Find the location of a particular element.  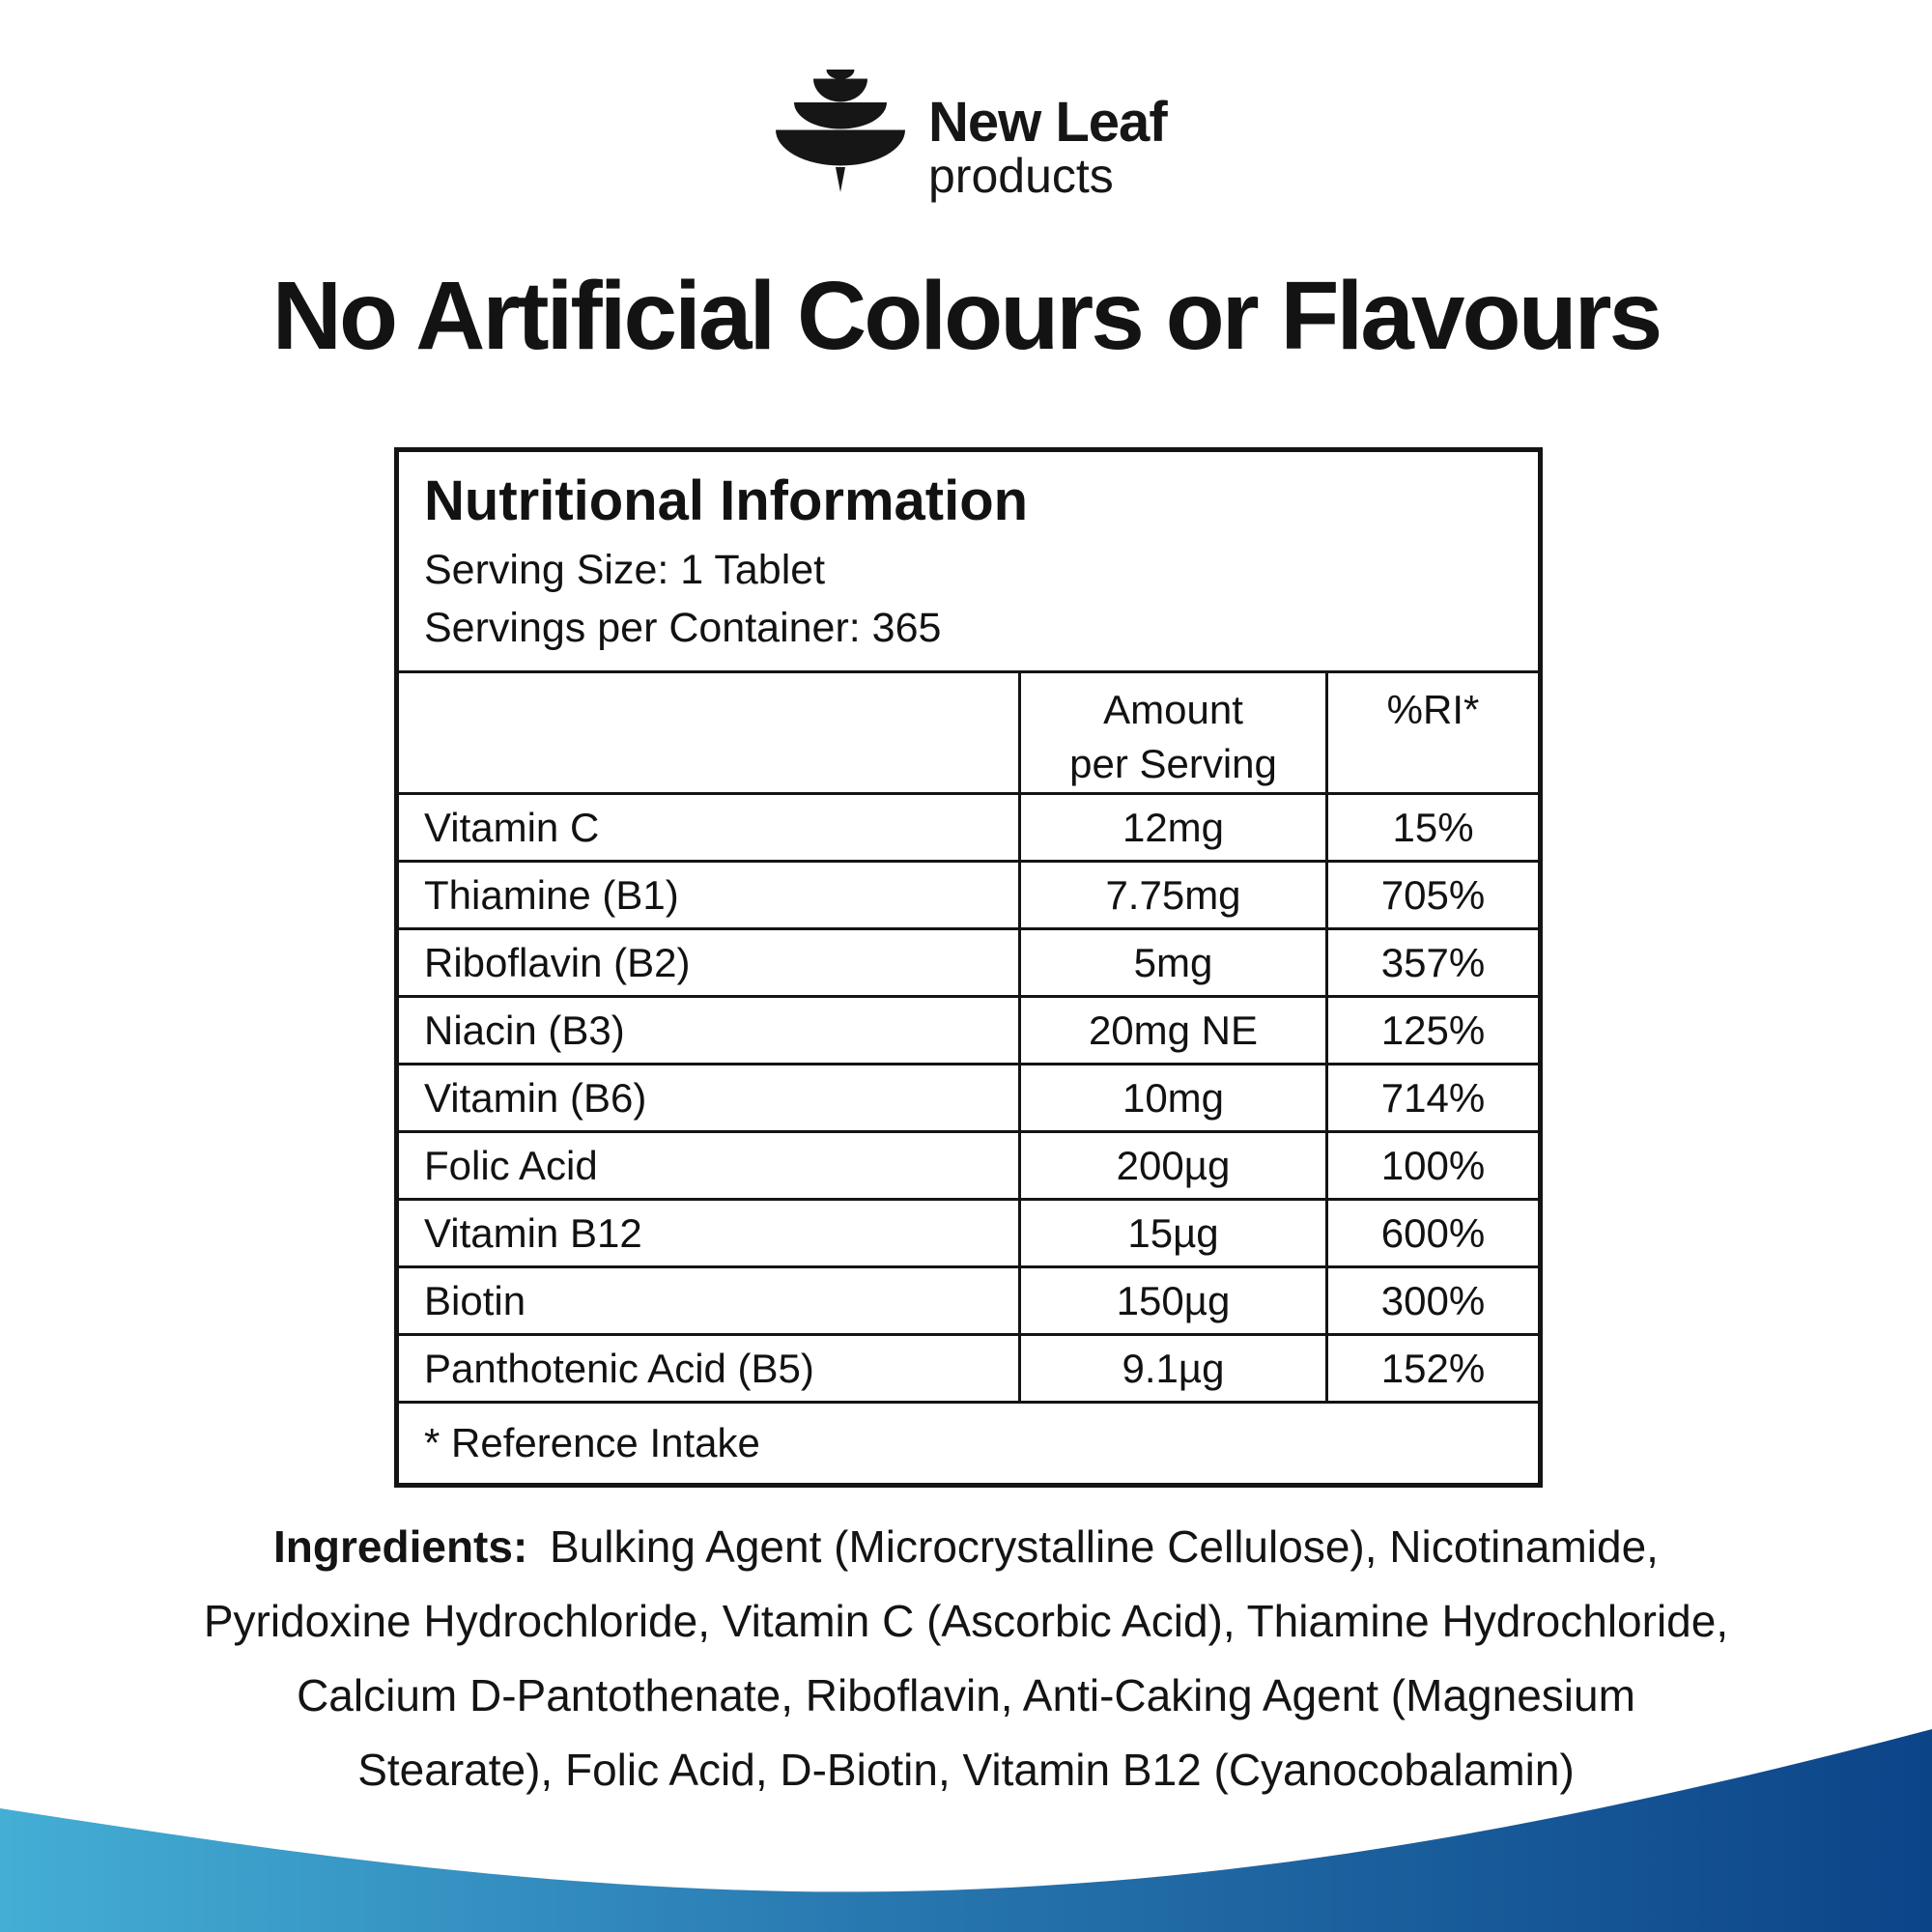

table-row: Niacin (B3) 20mg NE 125% is located at coordinates (969, 1030).